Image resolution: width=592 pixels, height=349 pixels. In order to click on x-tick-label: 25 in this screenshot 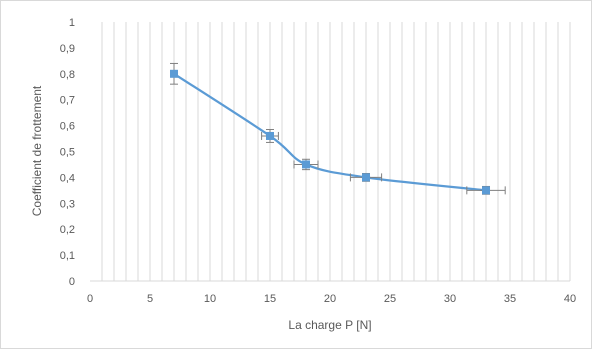, I will do `click(390, 299)`.